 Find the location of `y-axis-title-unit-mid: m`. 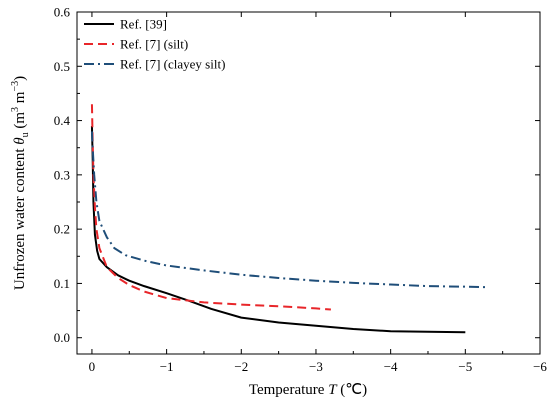

y-axis-title-unit-mid: m is located at coordinates (20, 99).